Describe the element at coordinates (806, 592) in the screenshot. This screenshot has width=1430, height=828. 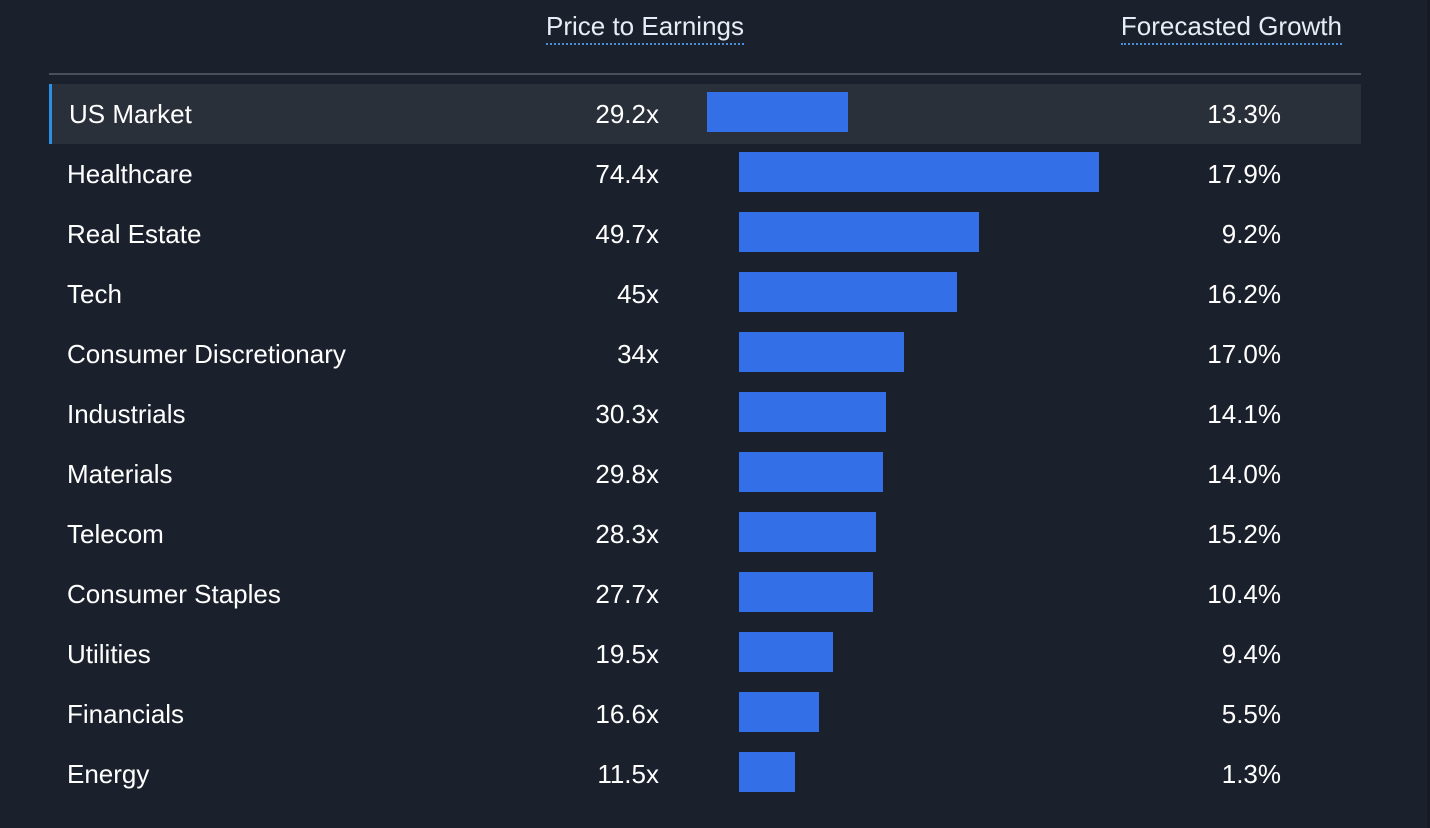
I see `pe-bar-consumer-staples` at that location.